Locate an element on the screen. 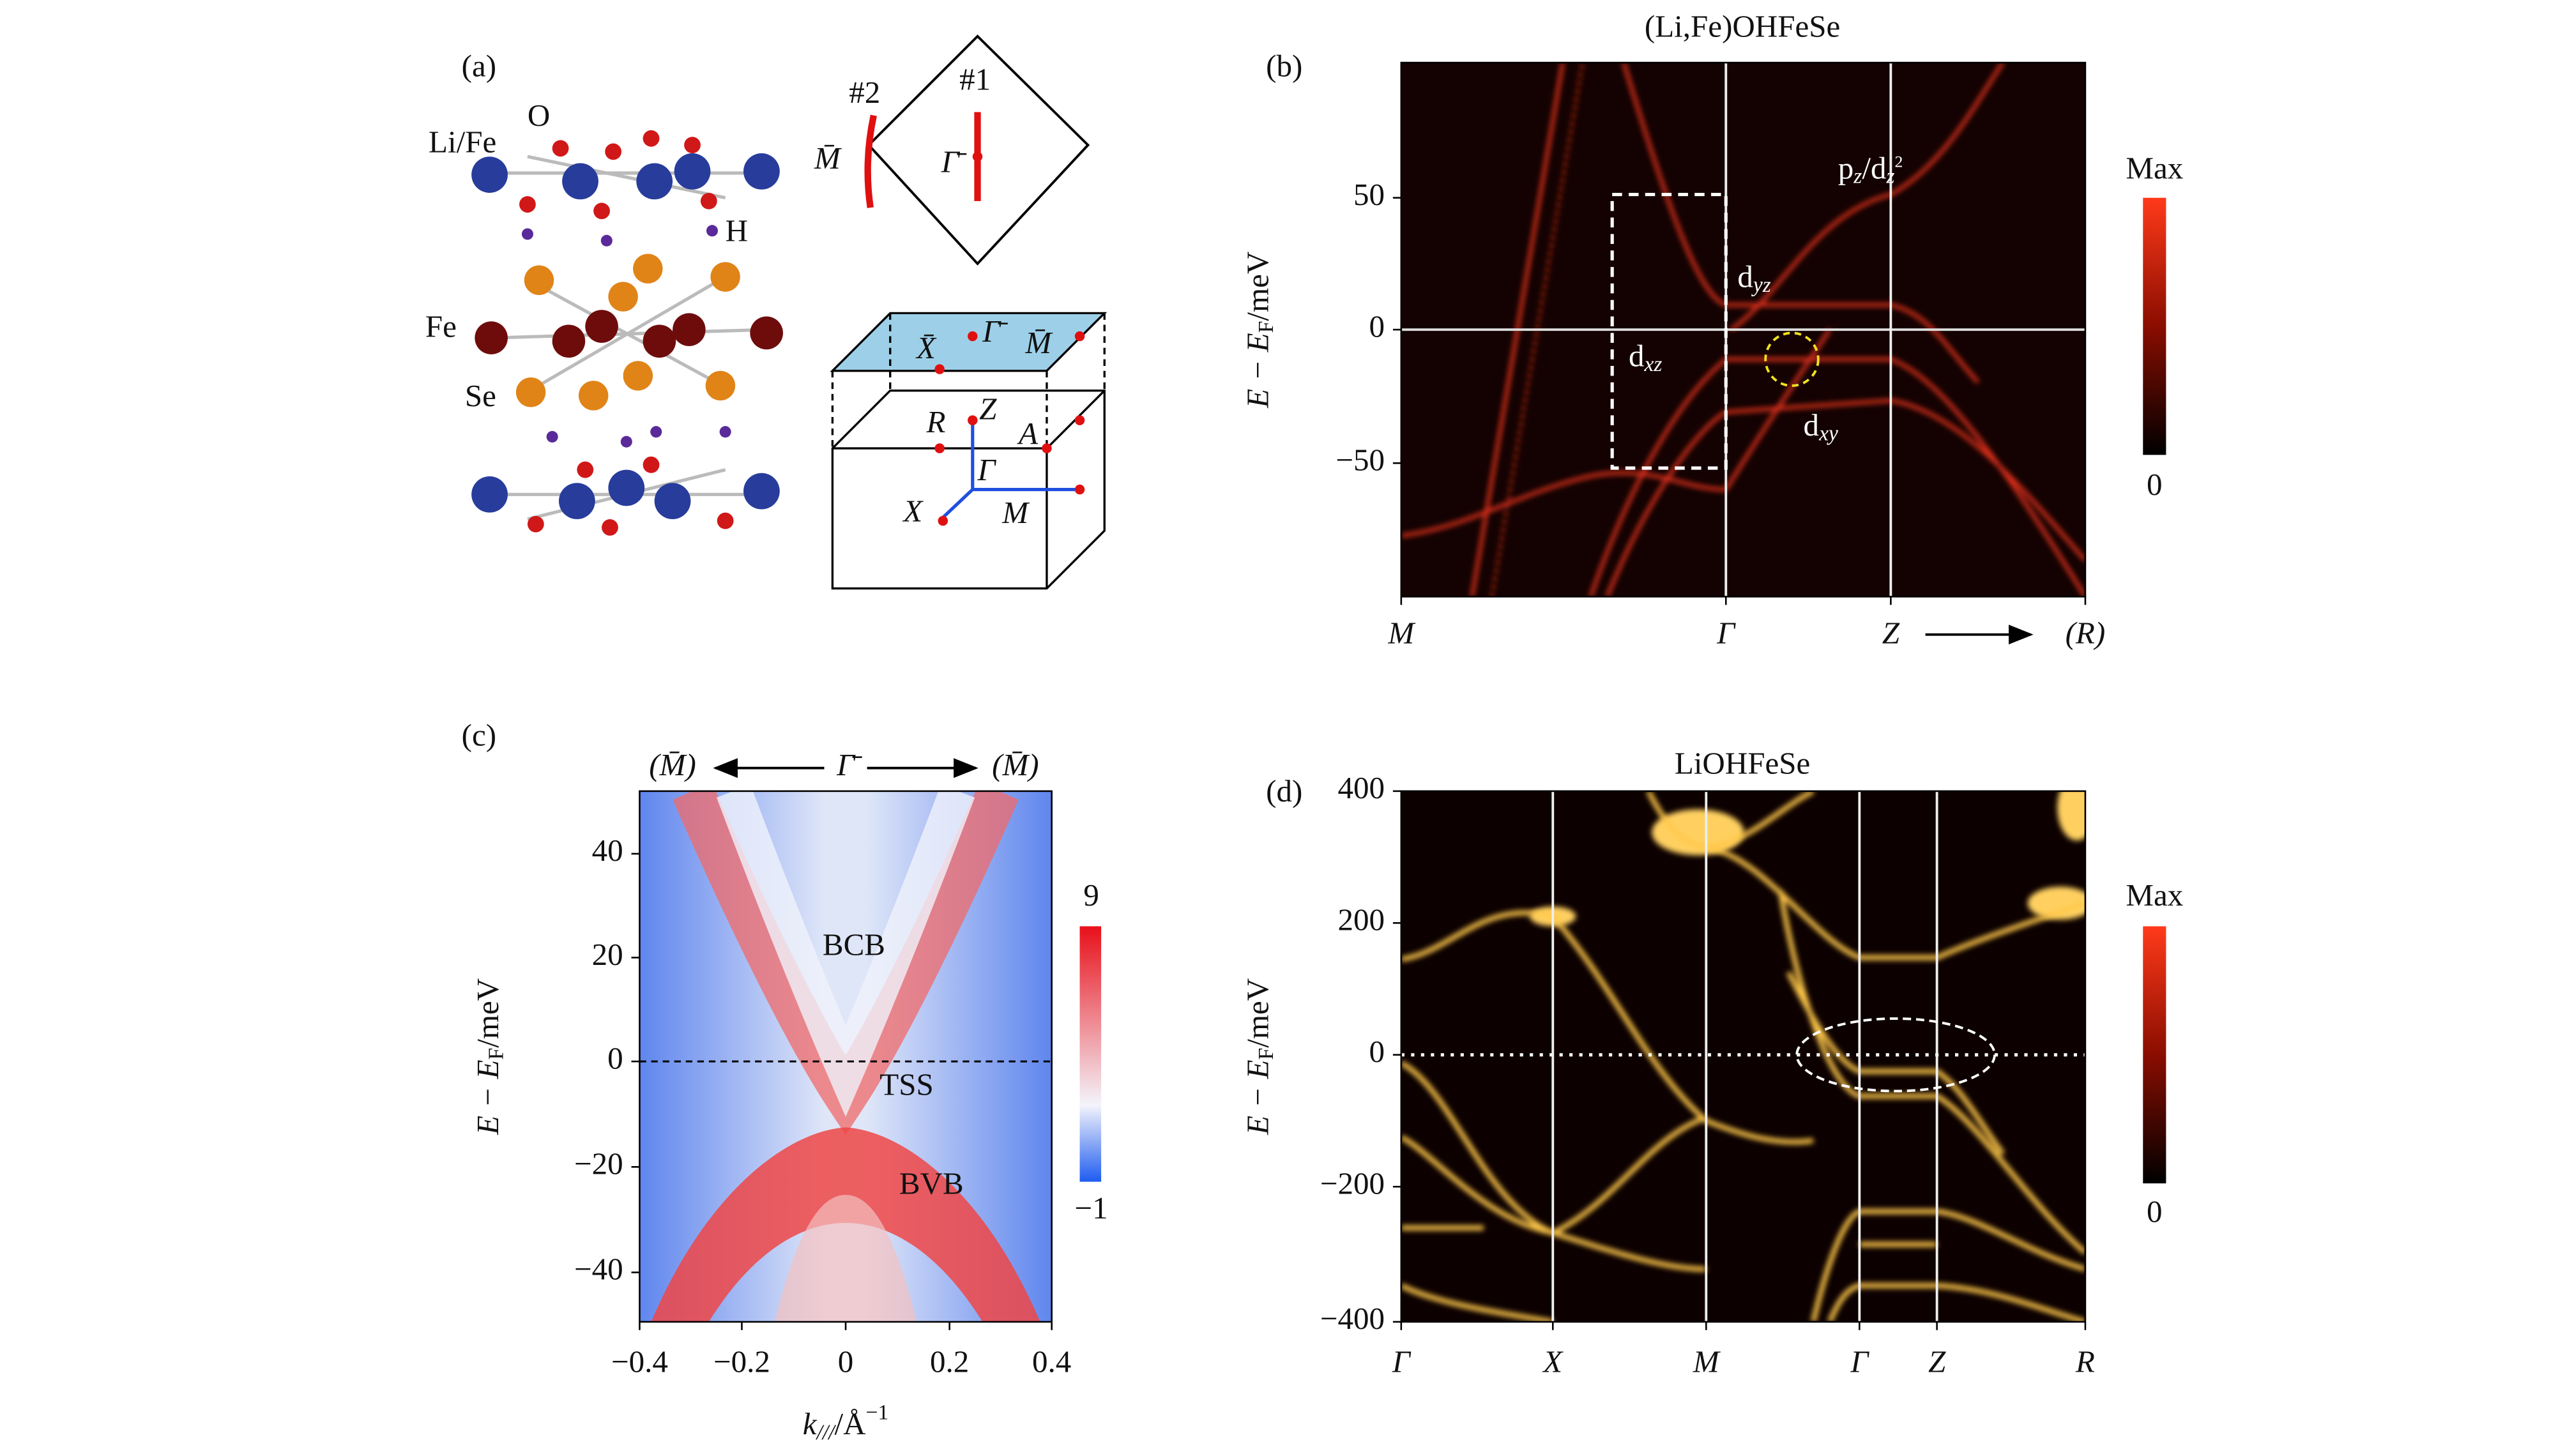  atom-label: Fe is located at coordinates (441, 326).